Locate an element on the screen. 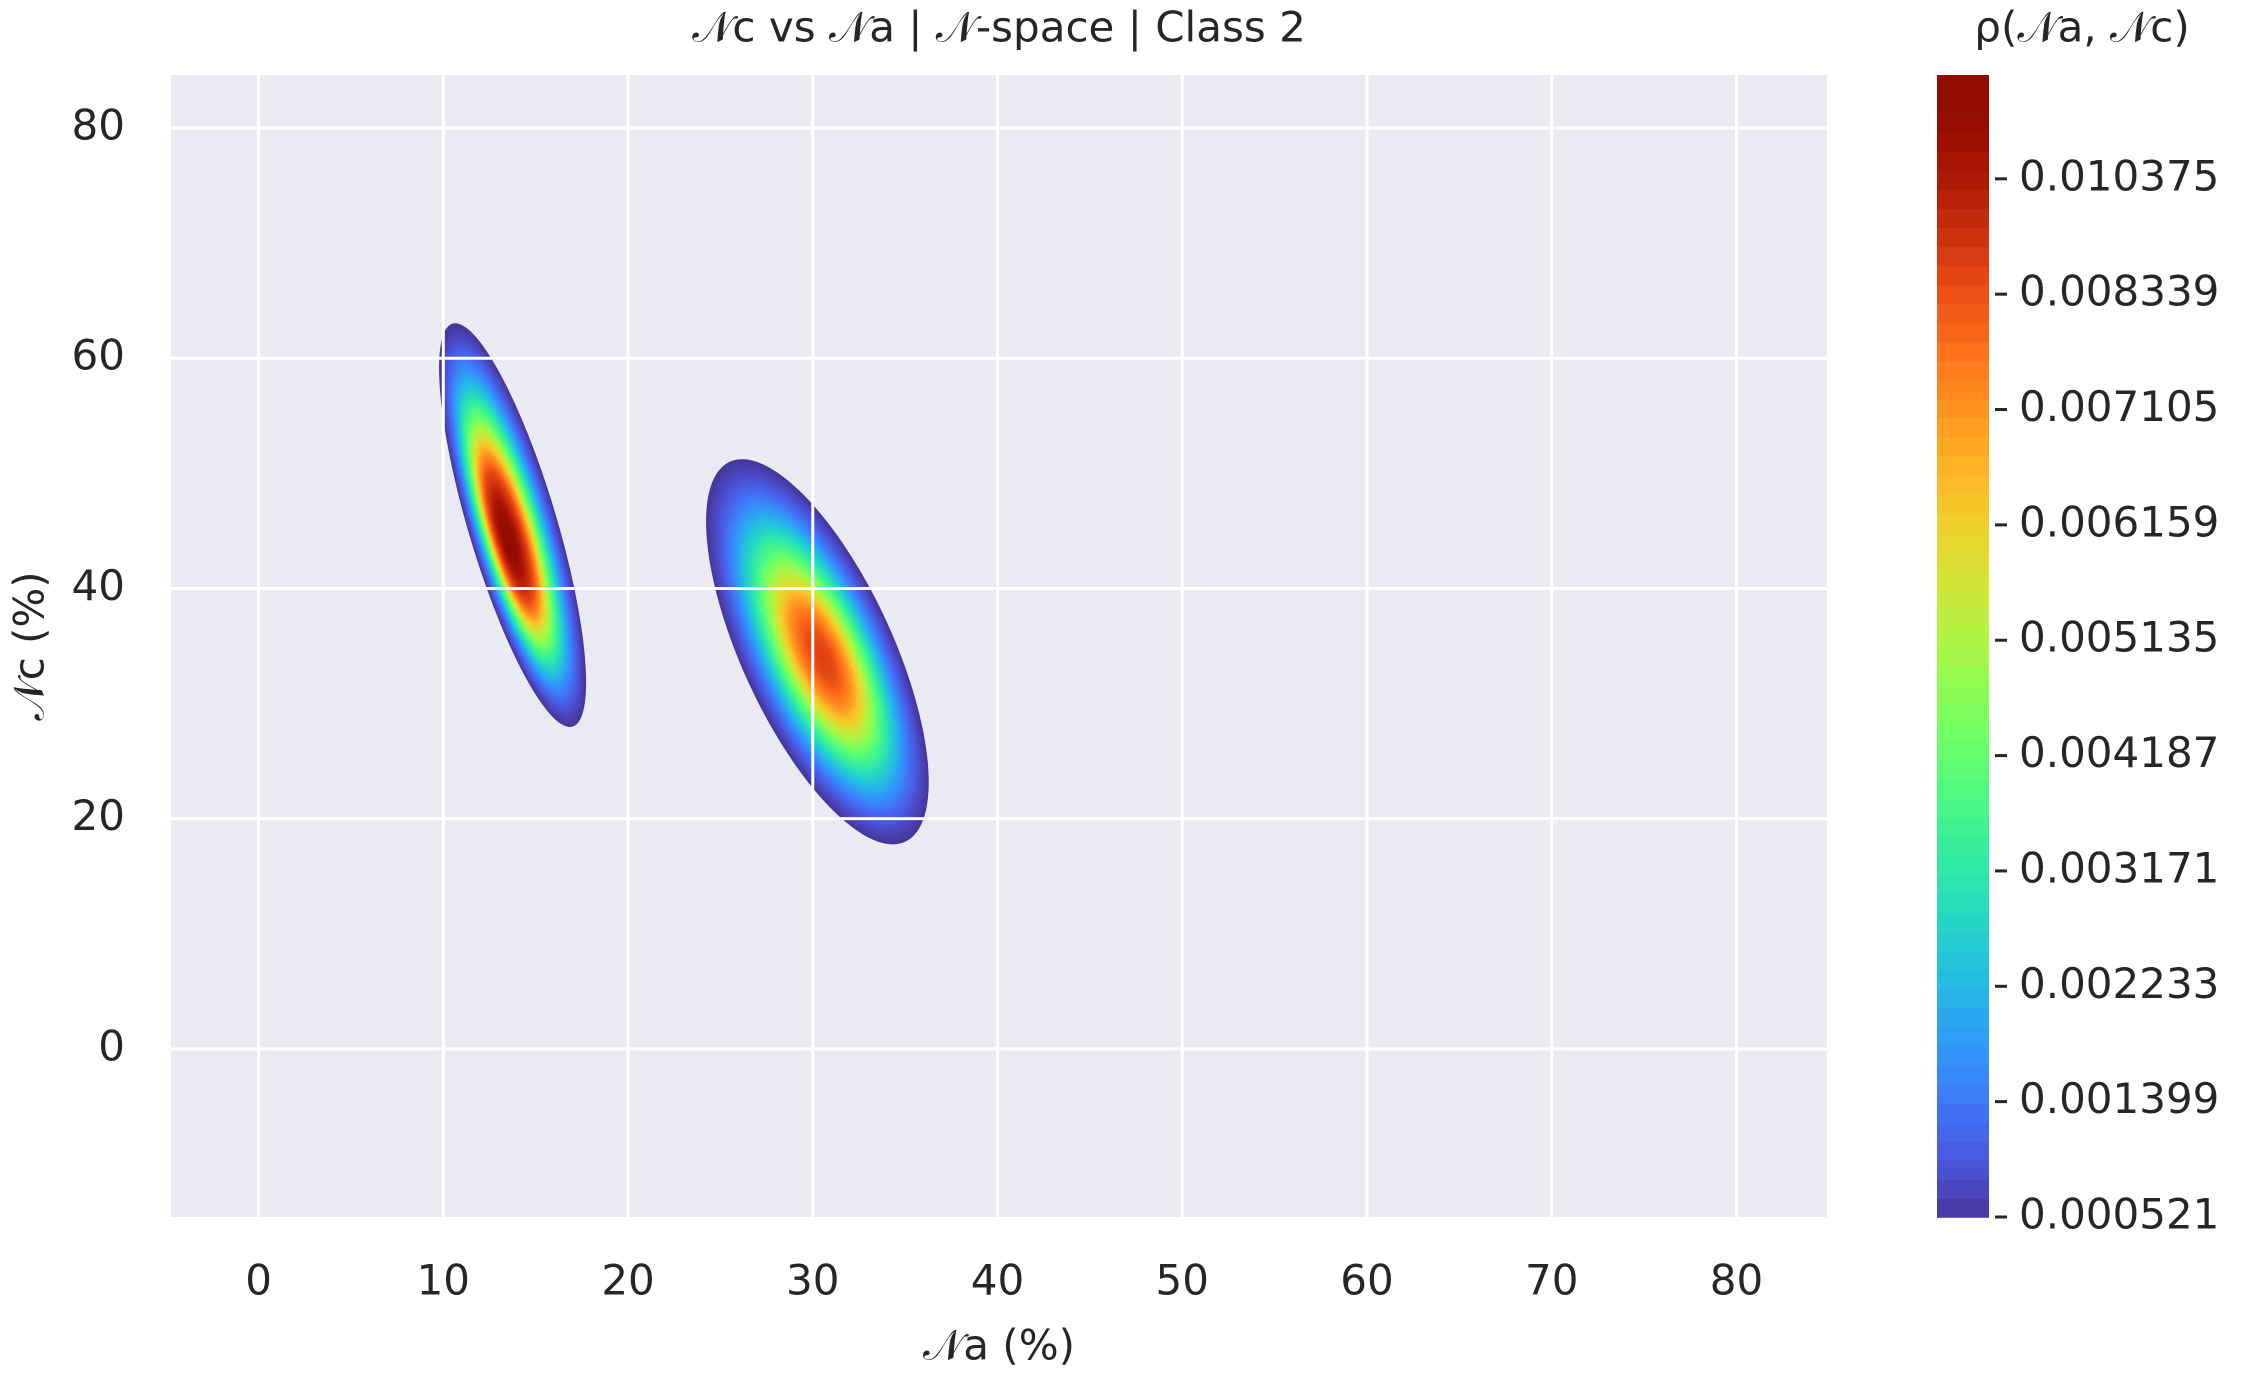 This screenshot has height=1379, width=2249. y-tick-label: 40 is located at coordinates (98, 585).